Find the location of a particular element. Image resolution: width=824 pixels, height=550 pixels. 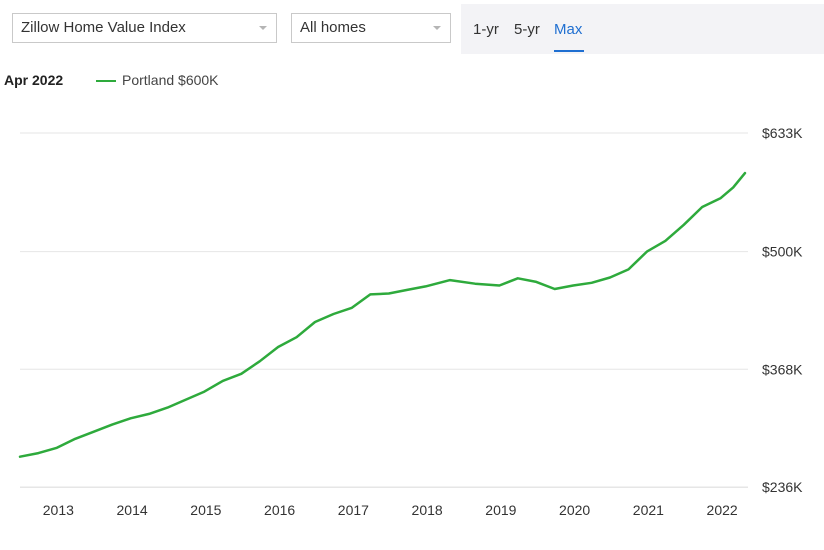

x-tick-label: 2017 is located at coordinates (353, 510).